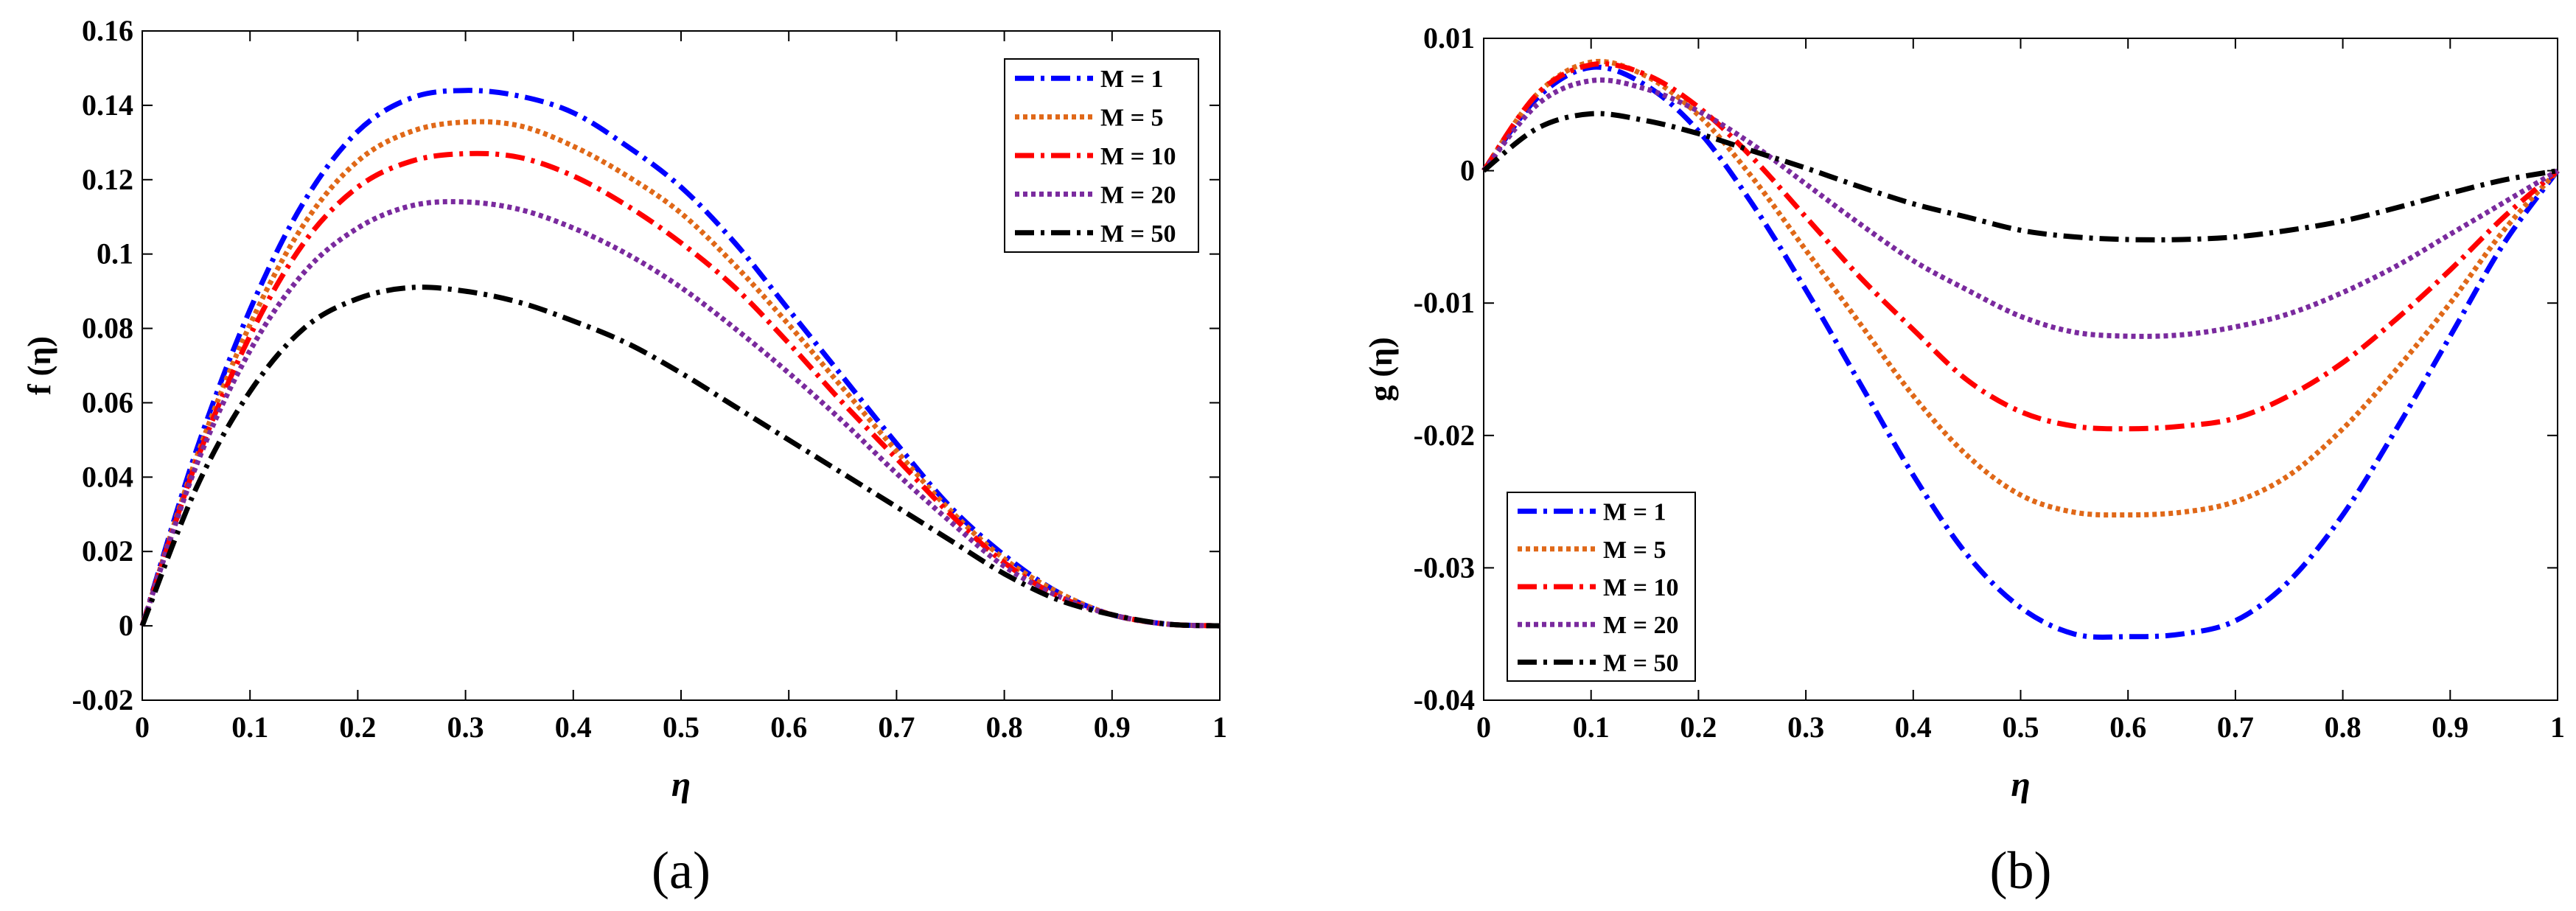 This screenshot has width=2576, height=911. I want to click on panel-label: (b), so click(2021, 871).